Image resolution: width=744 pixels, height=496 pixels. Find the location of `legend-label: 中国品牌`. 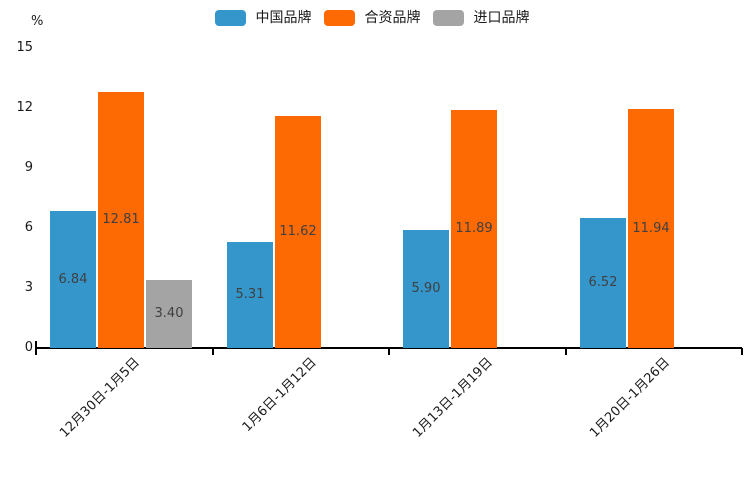

legend-label: 中国品牌 is located at coordinates (283, 18).